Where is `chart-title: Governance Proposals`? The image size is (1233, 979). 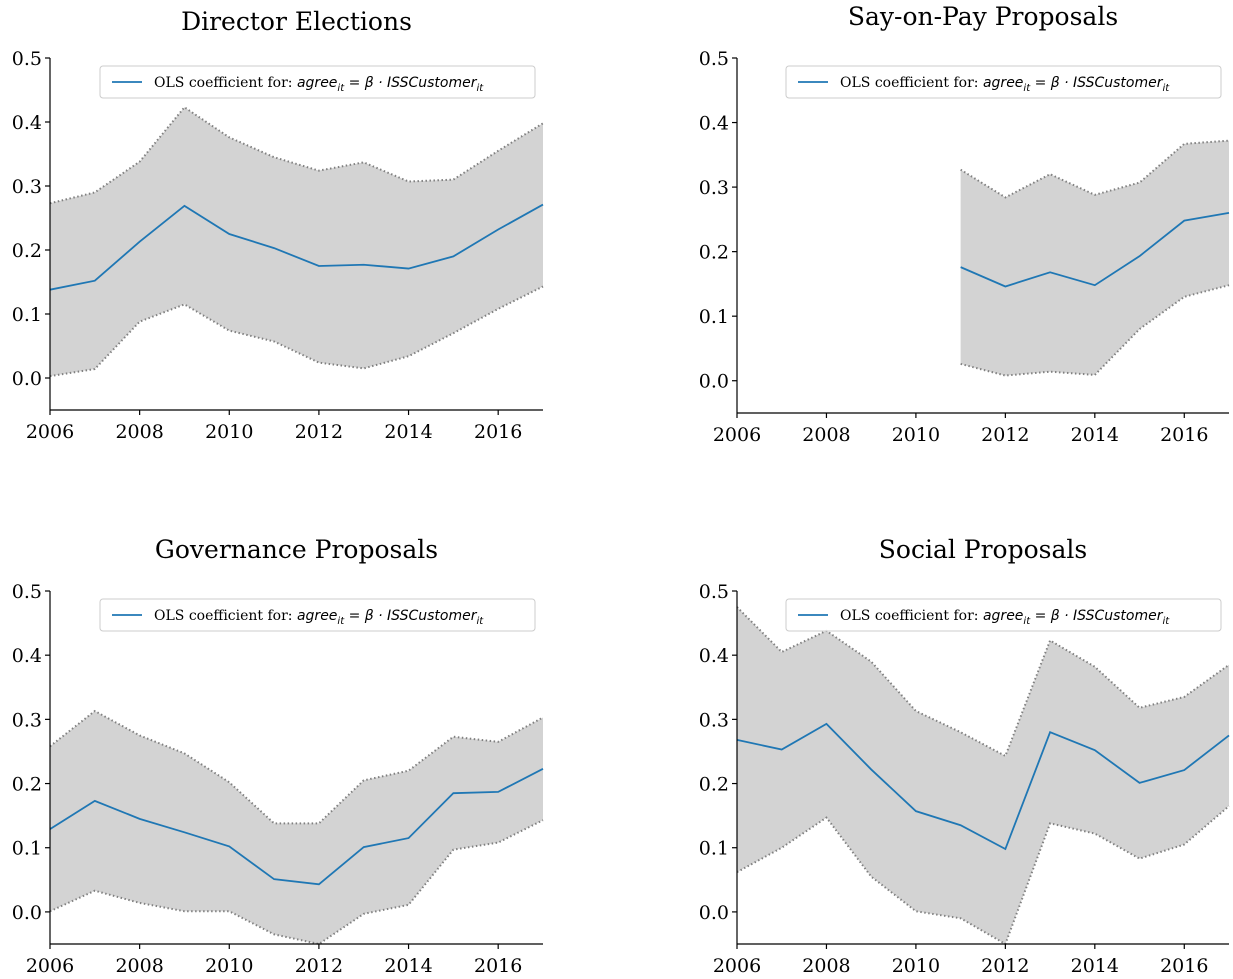 chart-title: Governance Proposals is located at coordinates (296, 549).